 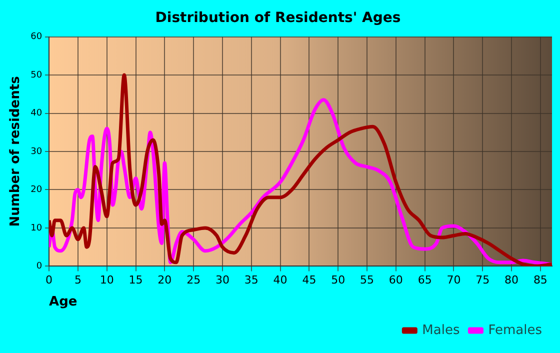 I want to click on x-tick-label: 70, so click(x=453, y=280).